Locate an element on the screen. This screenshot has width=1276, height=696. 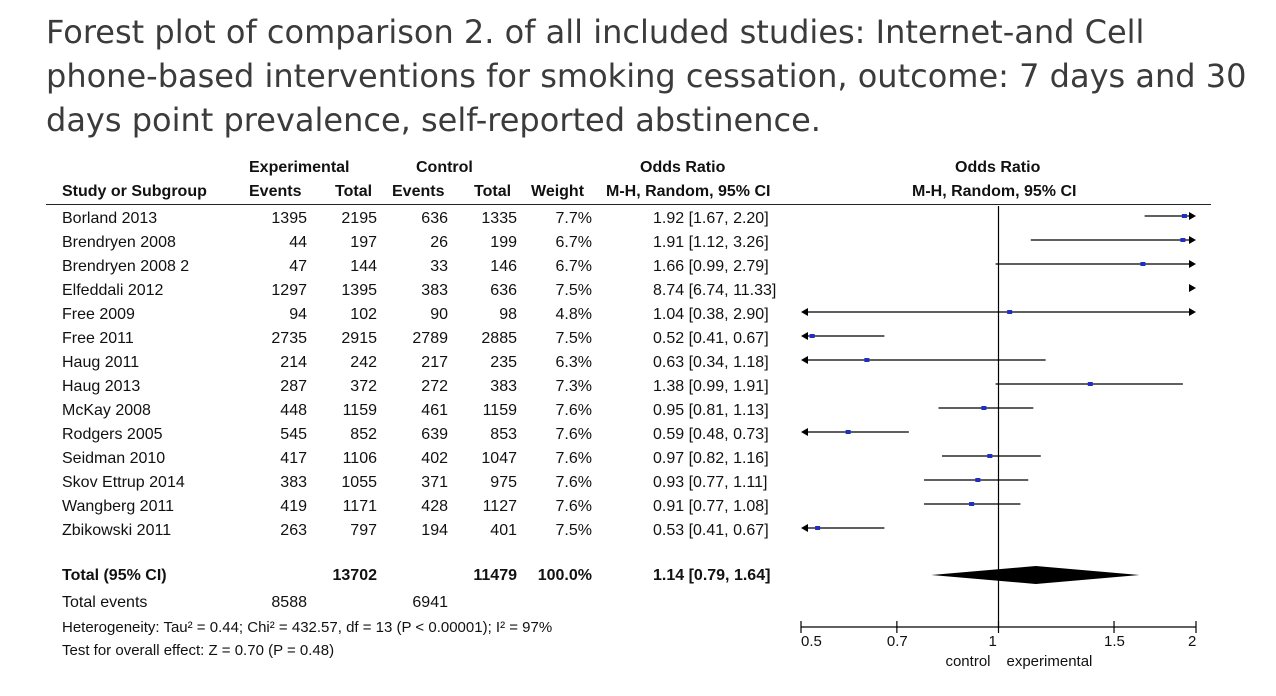
header-experimental: Experimental is located at coordinates (299, 167).